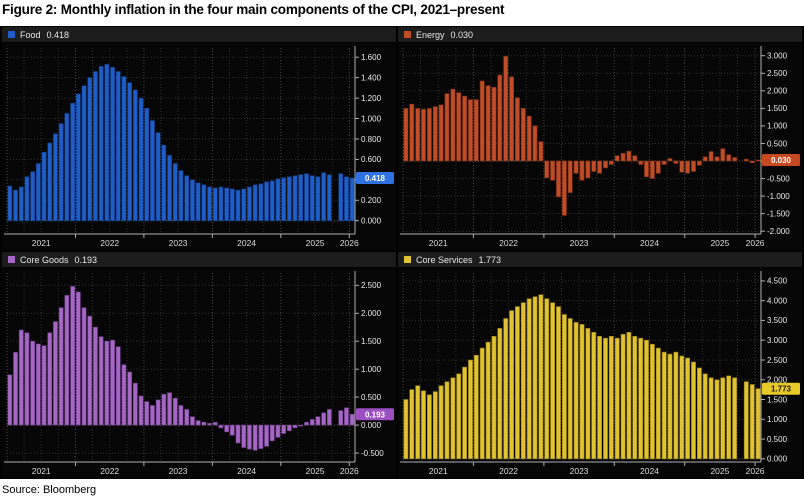  What do you see at coordinates (444, 259) in the screenshot?
I see `core-services-legend-label: Core Services` at bounding box center [444, 259].